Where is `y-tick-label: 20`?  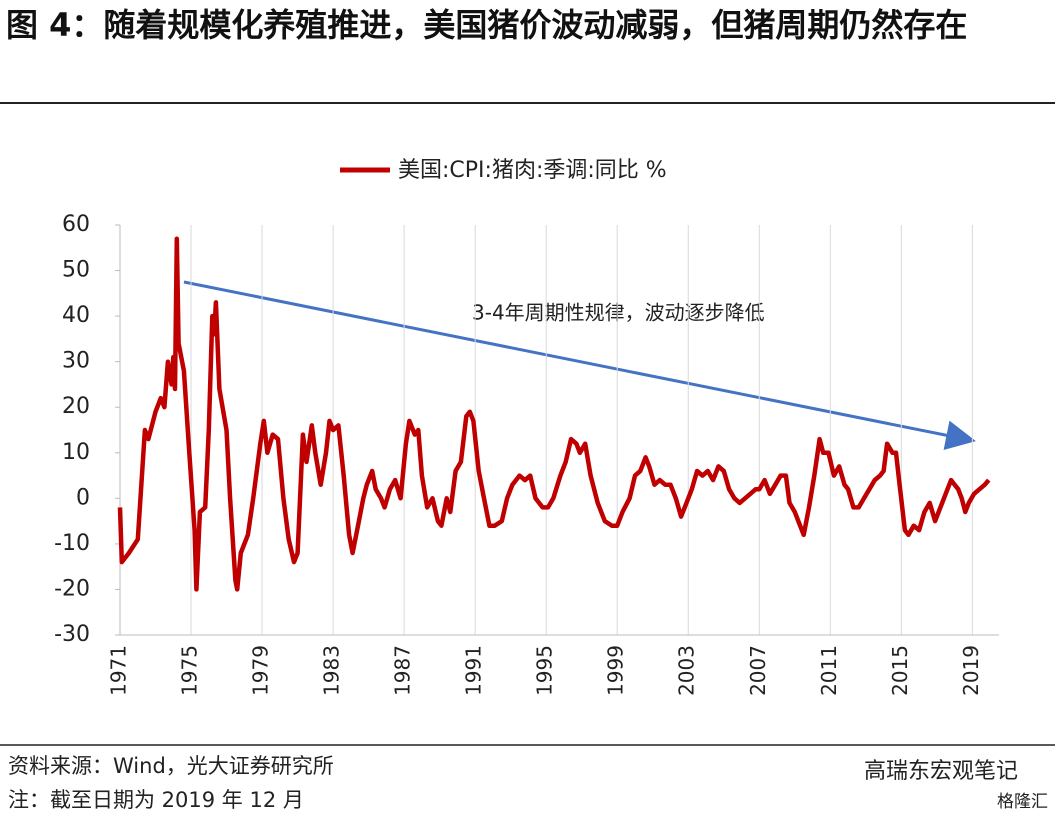 y-tick-label: 20 is located at coordinates (76, 406).